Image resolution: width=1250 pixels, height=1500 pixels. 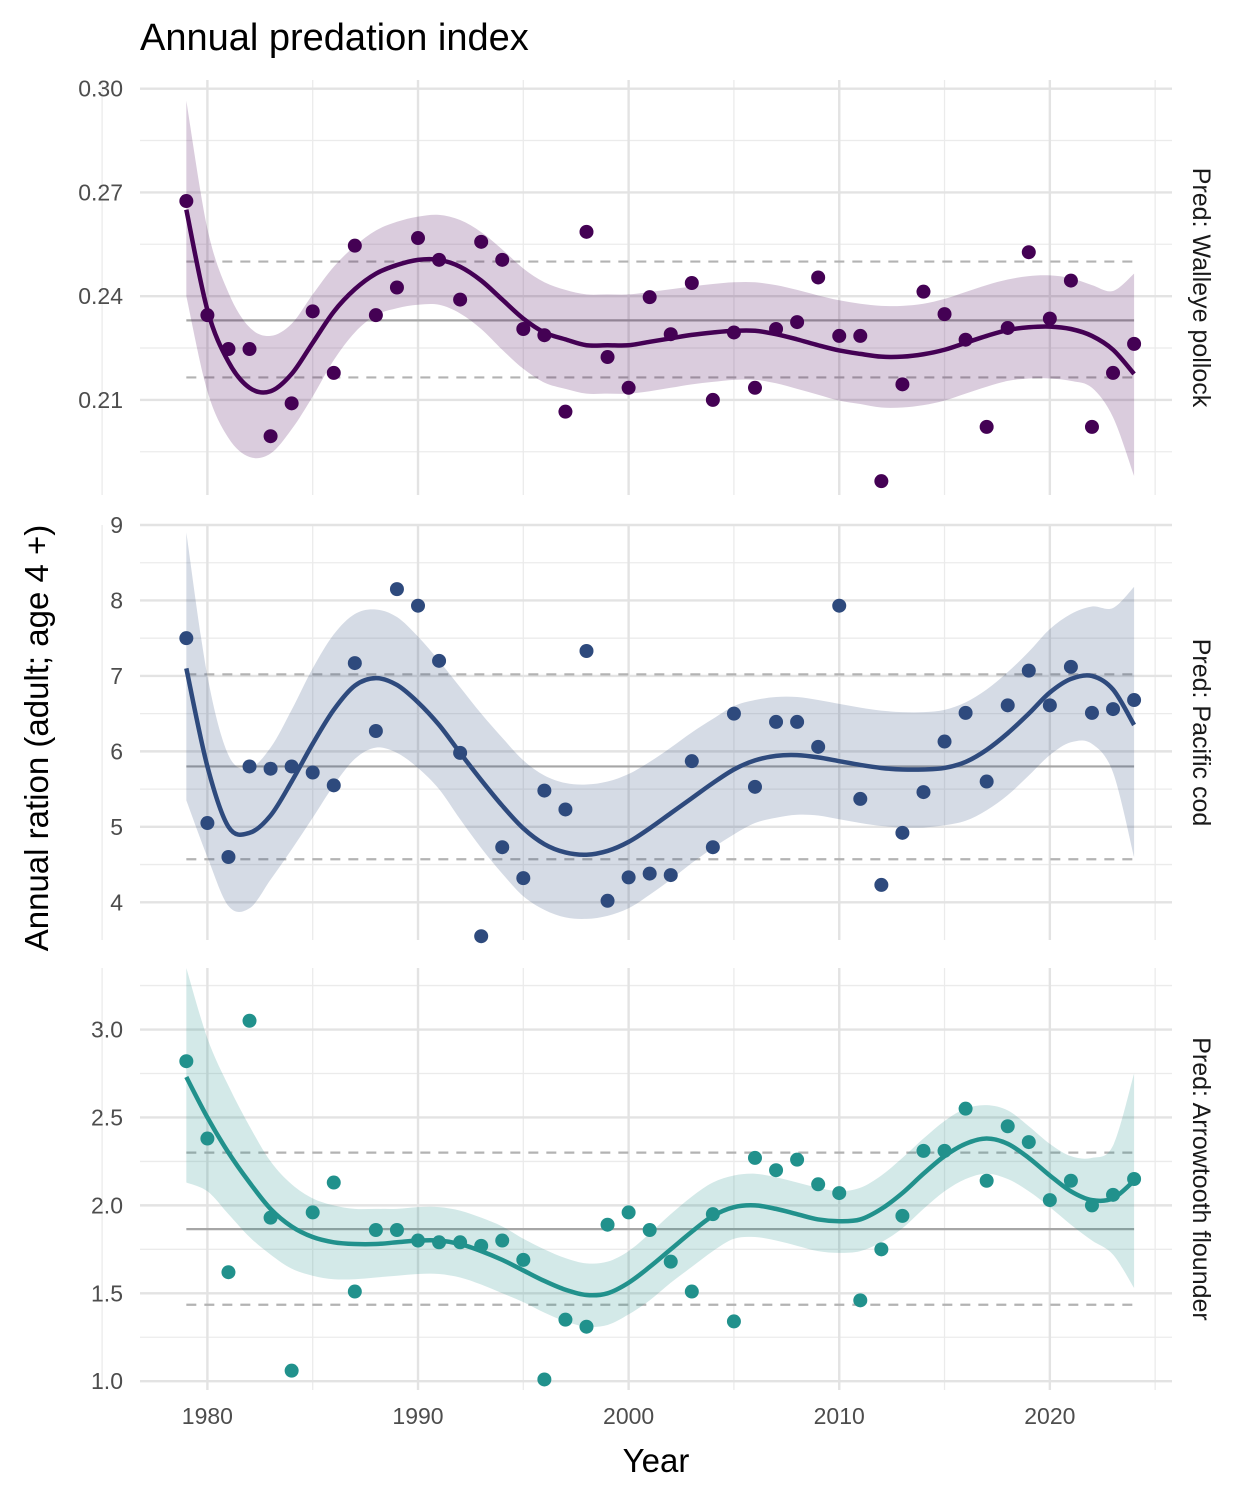 I want to click on panel-strip-label: Pred: Pacific cod, so click(x=1201, y=733).